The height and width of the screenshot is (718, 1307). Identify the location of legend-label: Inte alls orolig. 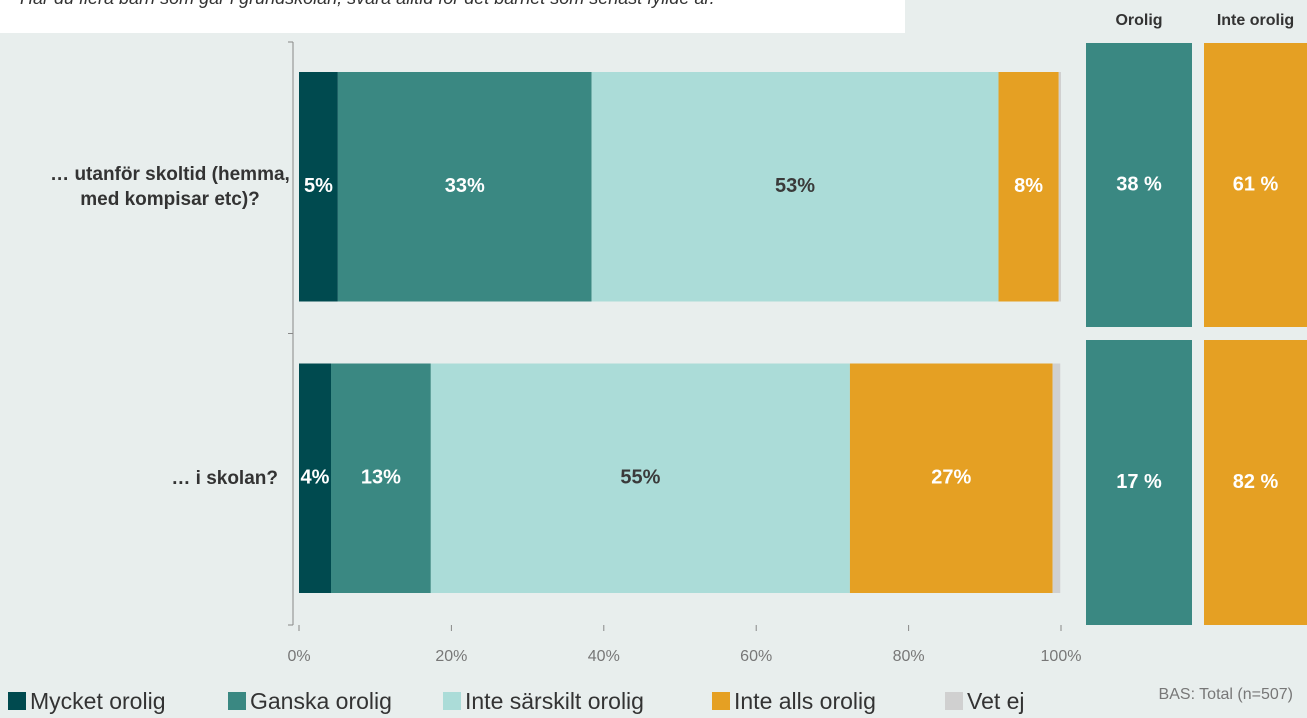
(805, 701).